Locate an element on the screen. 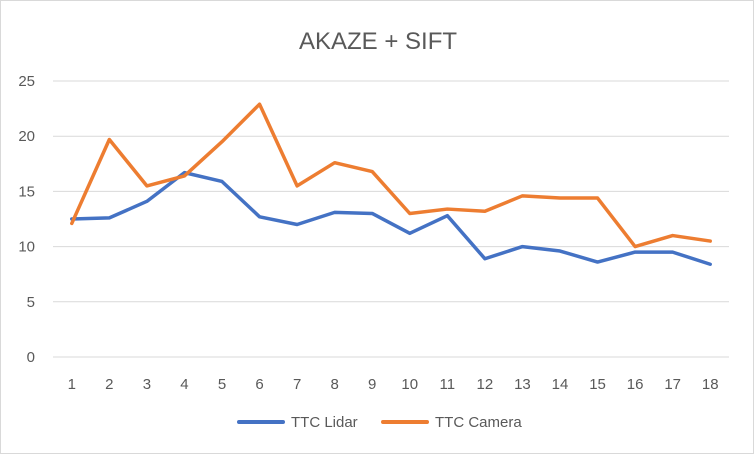  x-tick-label: 16 is located at coordinates (635, 384).